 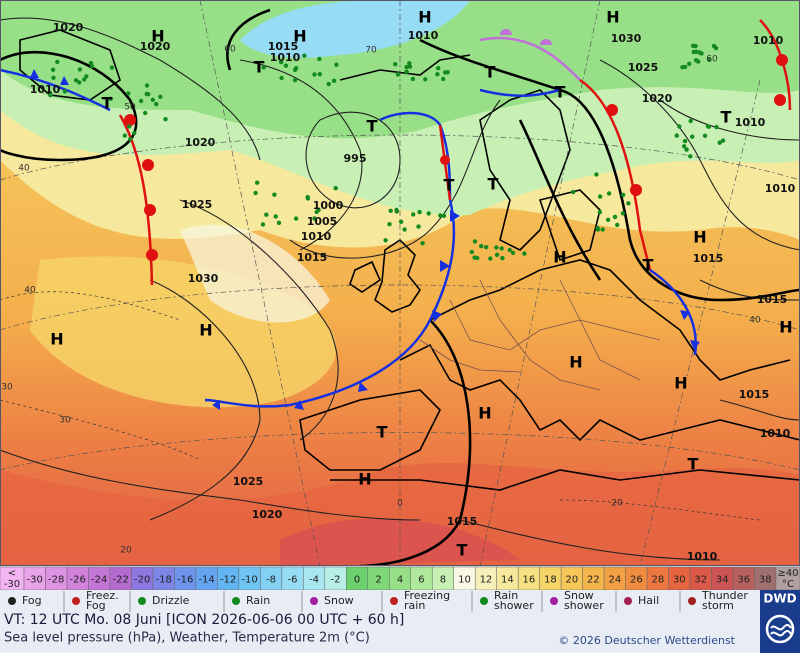 What do you see at coordinates (427, 595) in the screenshot?
I see `legend-label: Freezing` at bounding box center [427, 595].